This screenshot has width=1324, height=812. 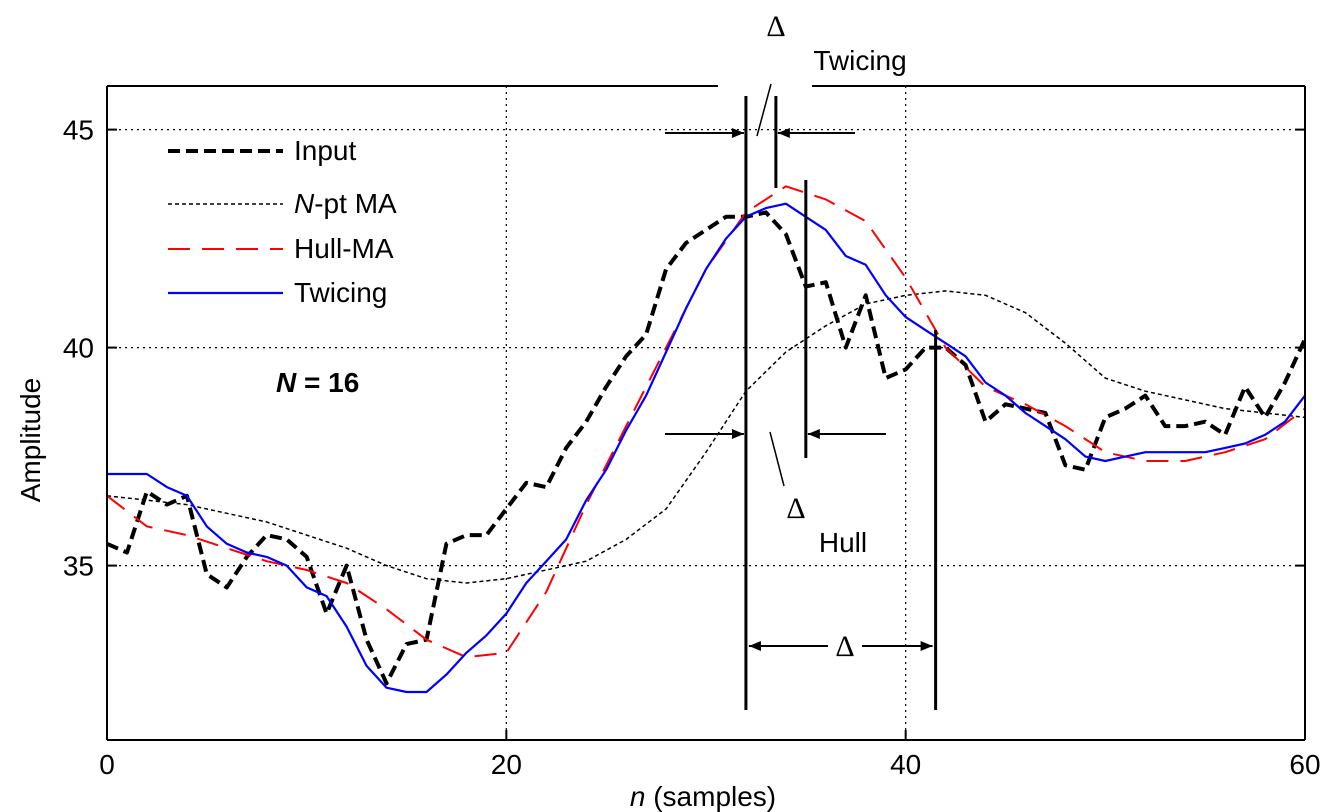 I want to click on delta-symbol-ma: Δ, so click(x=844, y=646).